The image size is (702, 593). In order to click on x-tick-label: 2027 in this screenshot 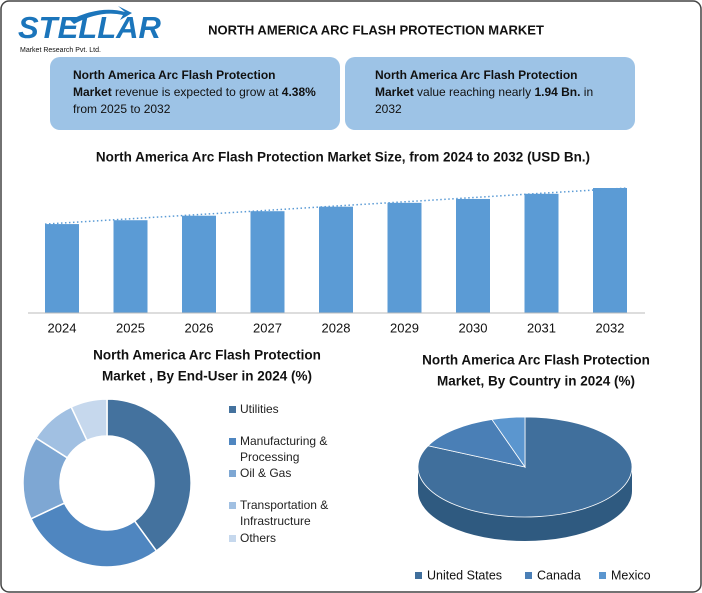, I will do `click(267, 327)`.